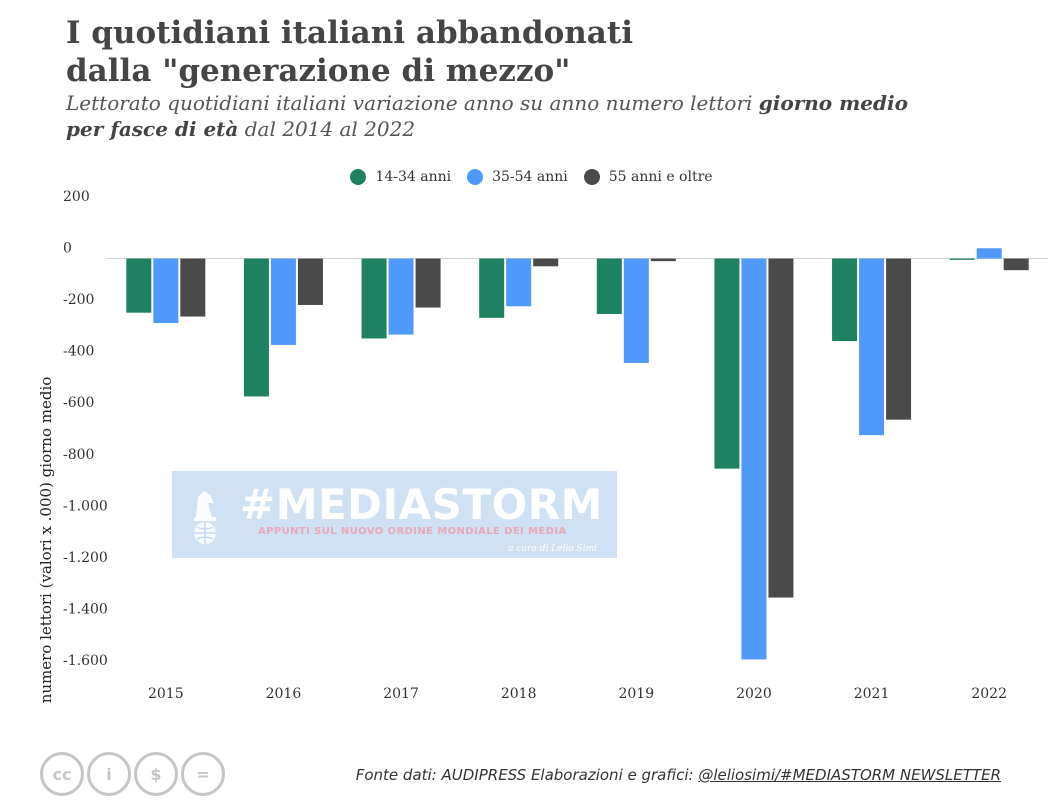 This screenshot has height=812, width=1063. What do you see at coordinates (845, 300) in the screenshot?
I see `bar-14-34-anni-2021` at bounding box center [845, 300].